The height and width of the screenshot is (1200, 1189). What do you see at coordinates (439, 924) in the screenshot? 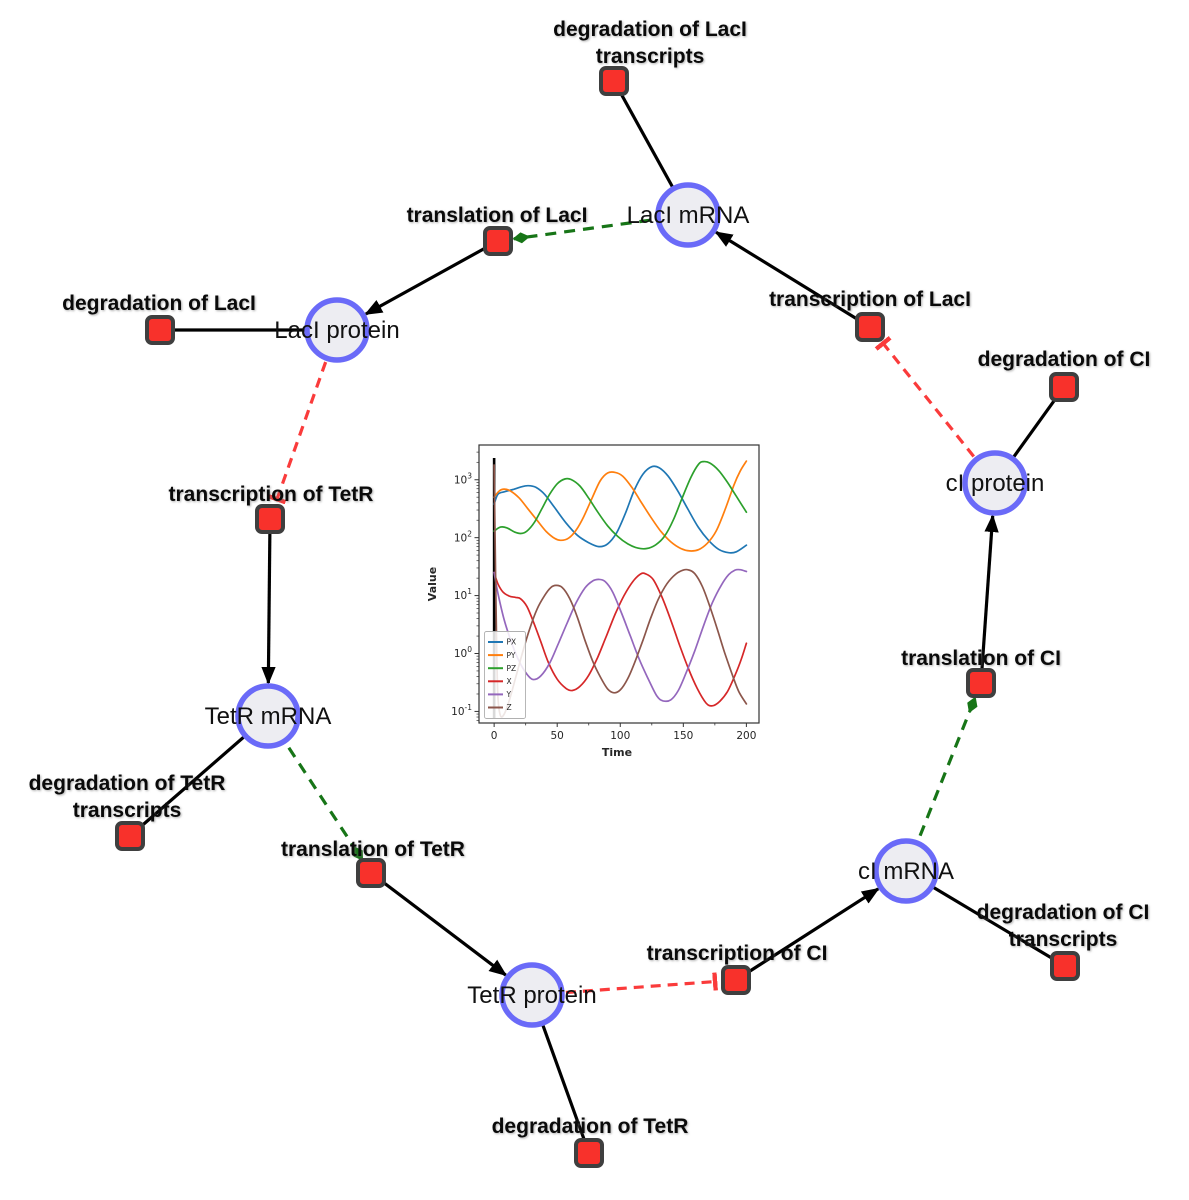
I see `edge-translation-tetr-to-tetr-protein` at bounding box center [439, 924].